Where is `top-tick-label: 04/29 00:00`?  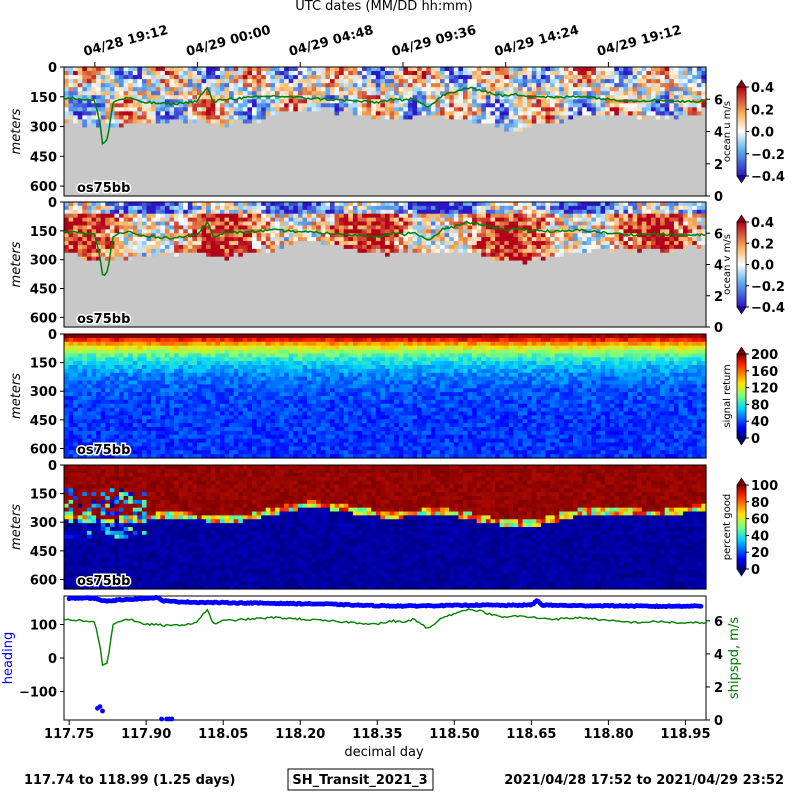
top-tick-label: 04/29 00:00 is located at coordinates (229, 41).